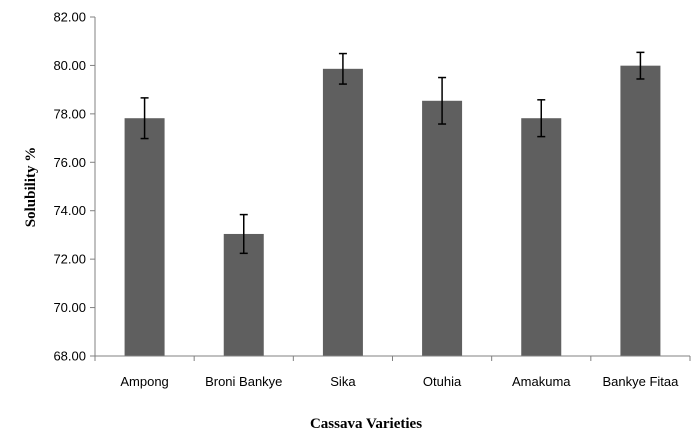 Image resolution: width=696 pixels, height=443 pixels. Describe the element at coordinates (74, 187) in the screenshot. I see `y-ticks-group: 68.00 70.00 72.00 74.00 76.00 78.00 80.00 82.00` at that location.